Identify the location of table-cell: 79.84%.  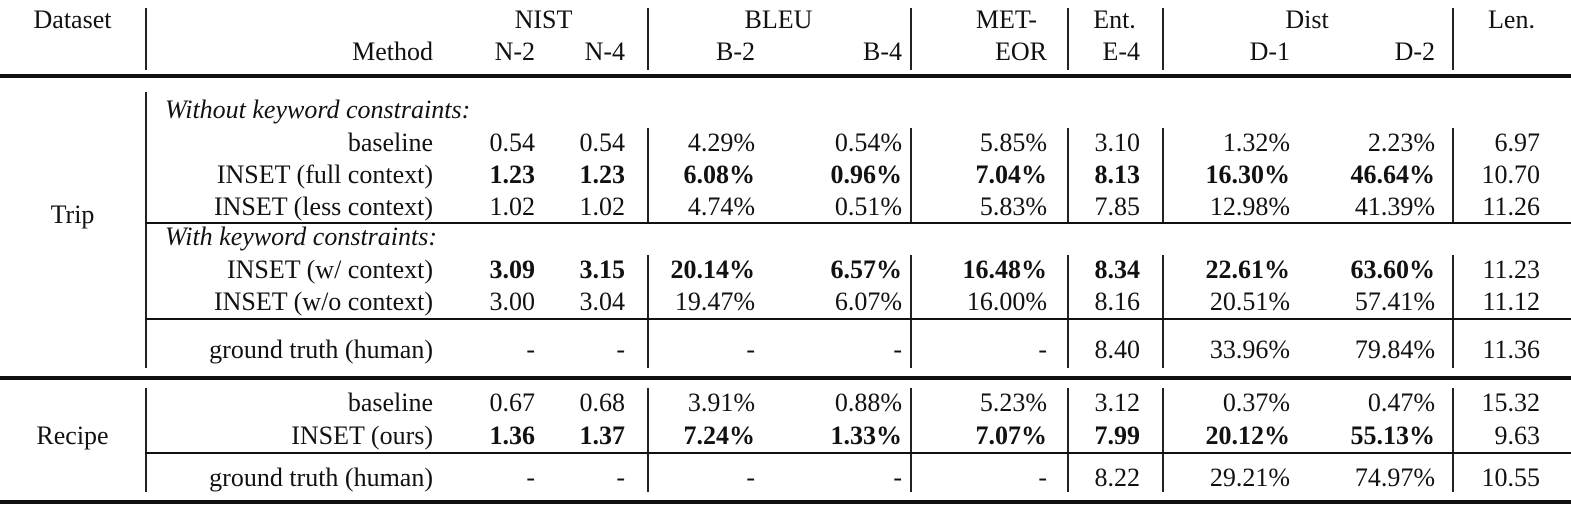
(1394, 349).